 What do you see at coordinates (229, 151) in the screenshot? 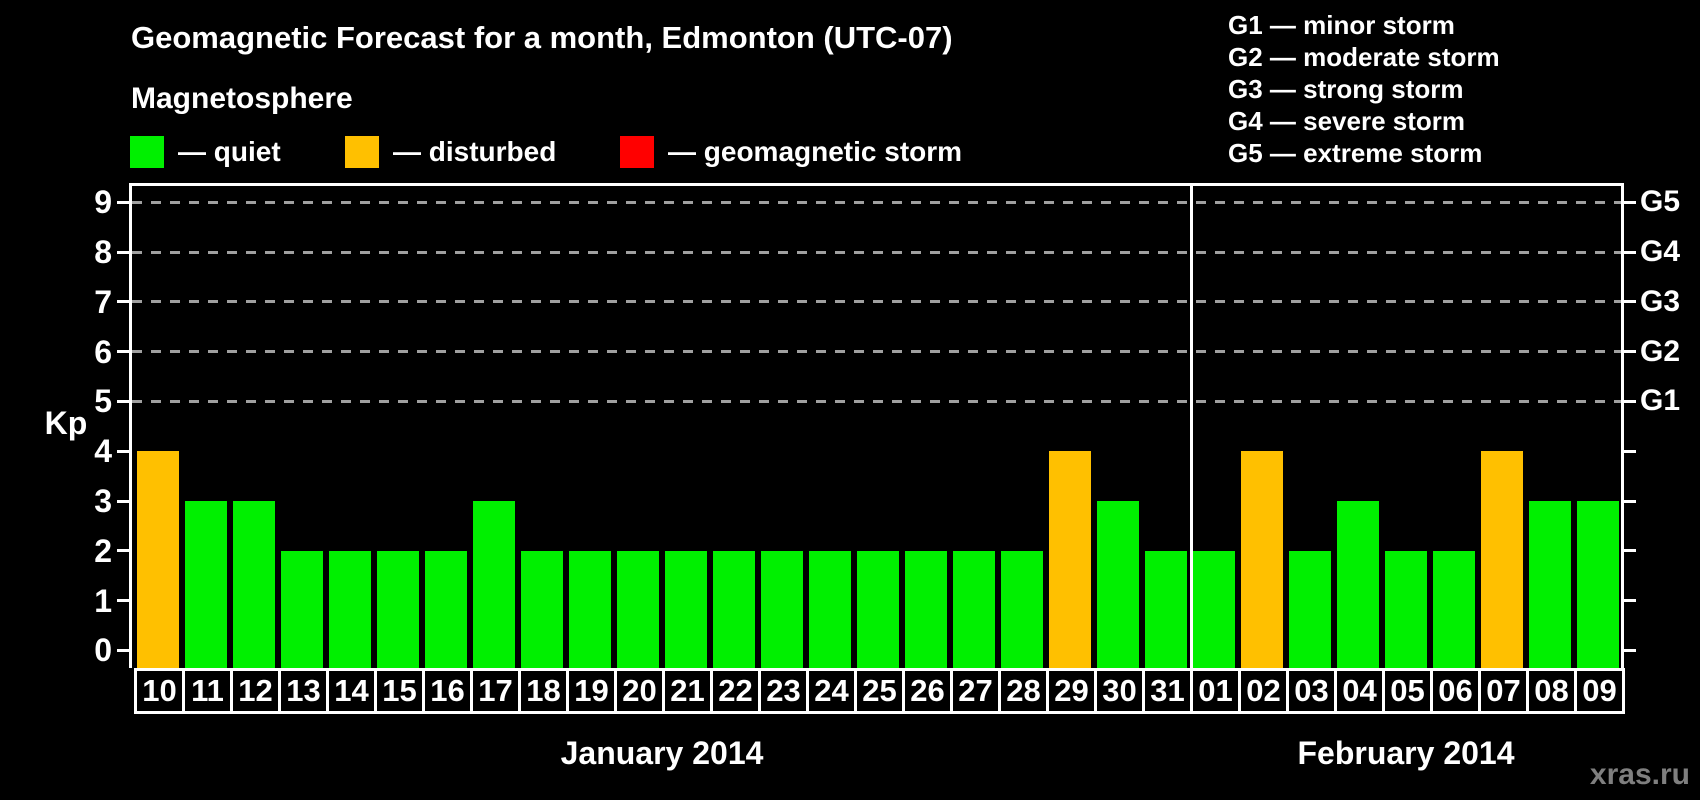
I see `legend-label-quiet: — quiet` at bounding box center [229, 151].